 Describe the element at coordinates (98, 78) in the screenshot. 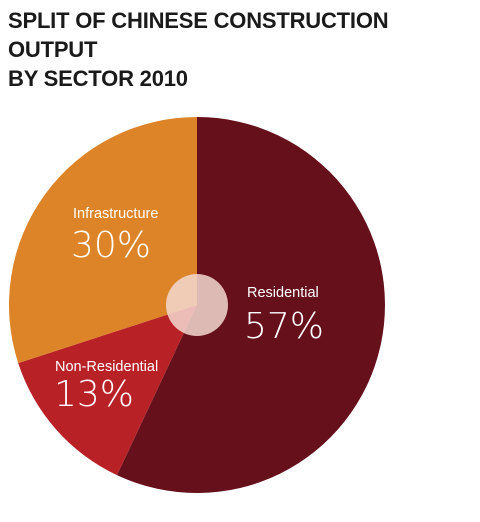

I see `title-line-2: BY SECTOR 2010` at that location.